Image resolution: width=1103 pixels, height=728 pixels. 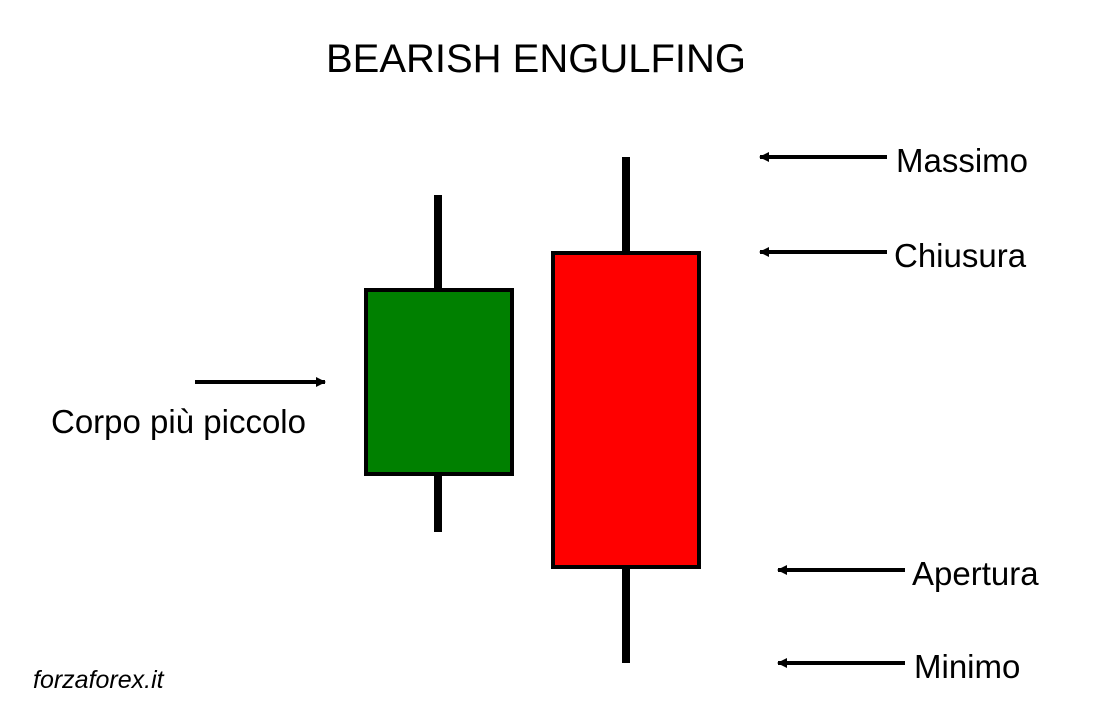 I want to click on small-bullish-candle, so click(x=439, y=363).